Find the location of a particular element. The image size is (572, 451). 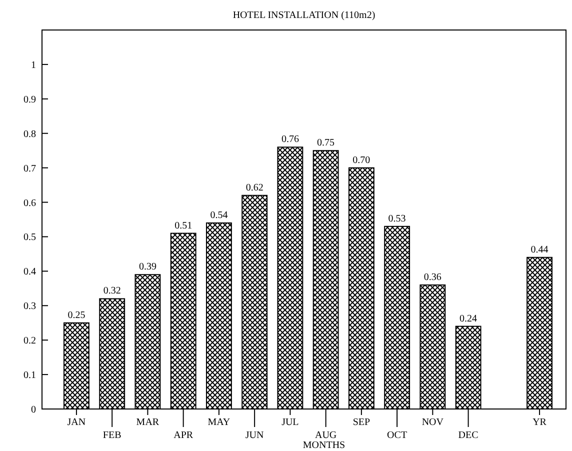

data-label: 0.36 is located at coordinates (433, 277).